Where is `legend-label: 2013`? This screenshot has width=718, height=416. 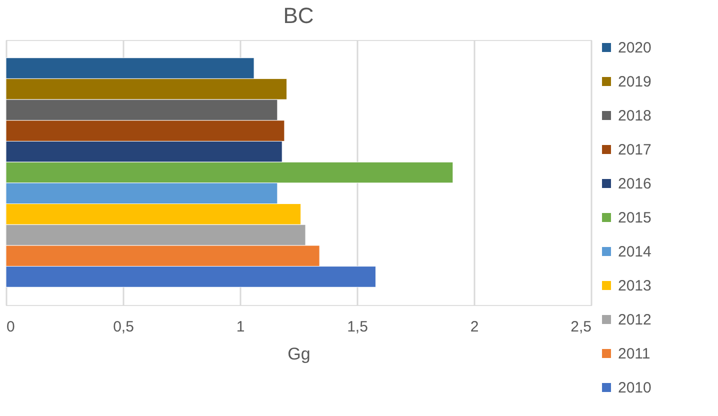
legend-label: 2013 is located at coordinates (635, 286).